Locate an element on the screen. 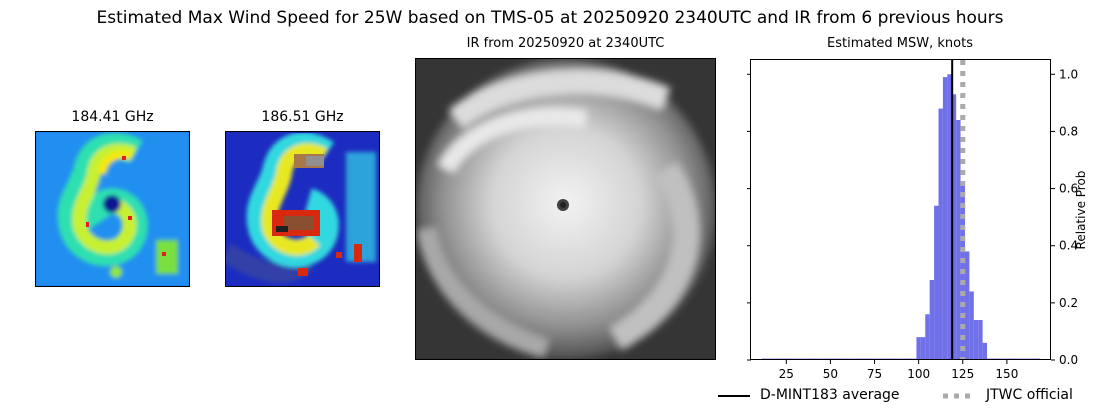 This screenshot has width=1100, height=409. x-tick-label: 75 is located at coordinates (874, 374).